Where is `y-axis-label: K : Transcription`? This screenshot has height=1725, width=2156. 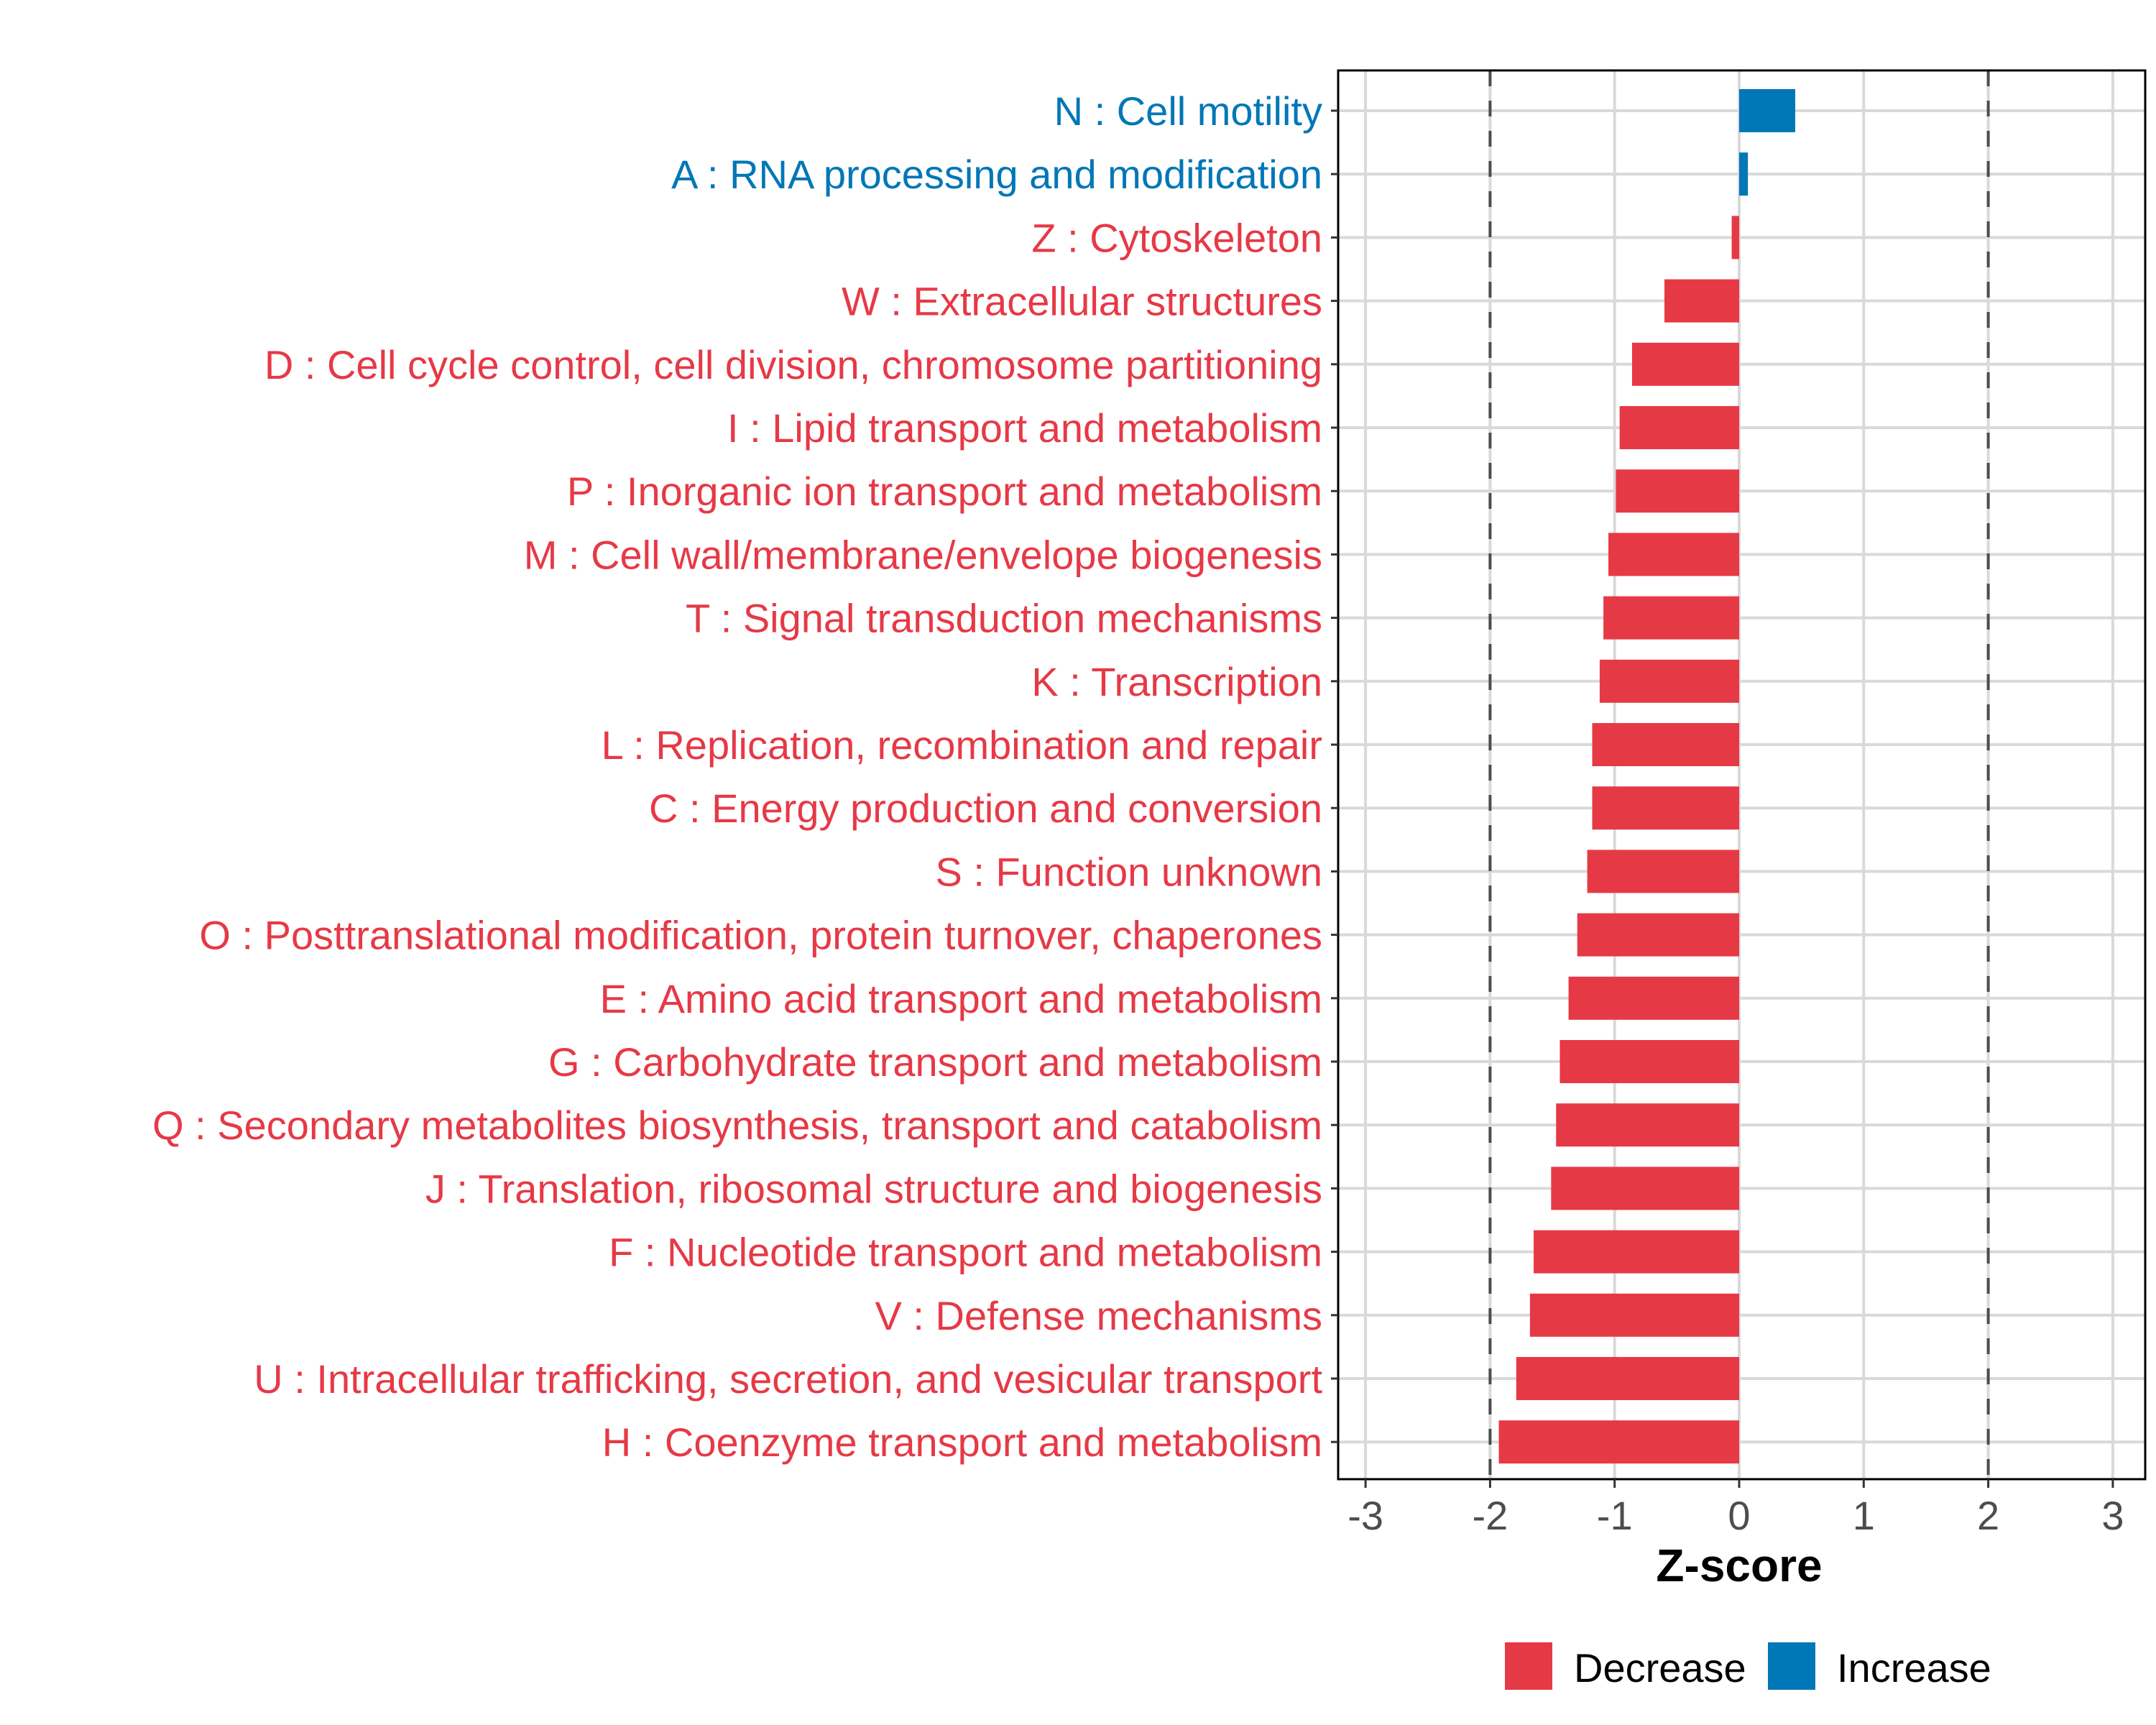
y-axis-label: K : Transcription is located at coordinates (1176, 681).